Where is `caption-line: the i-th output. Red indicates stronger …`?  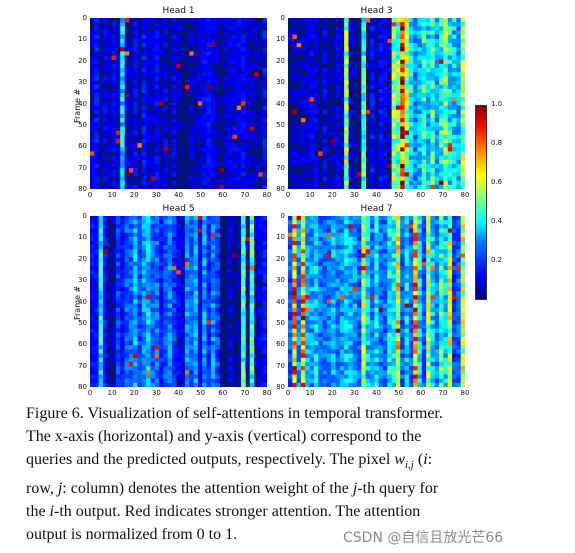 caption-line: the i-th output. Red indicates stronger … is located at coordinates (223, 512).